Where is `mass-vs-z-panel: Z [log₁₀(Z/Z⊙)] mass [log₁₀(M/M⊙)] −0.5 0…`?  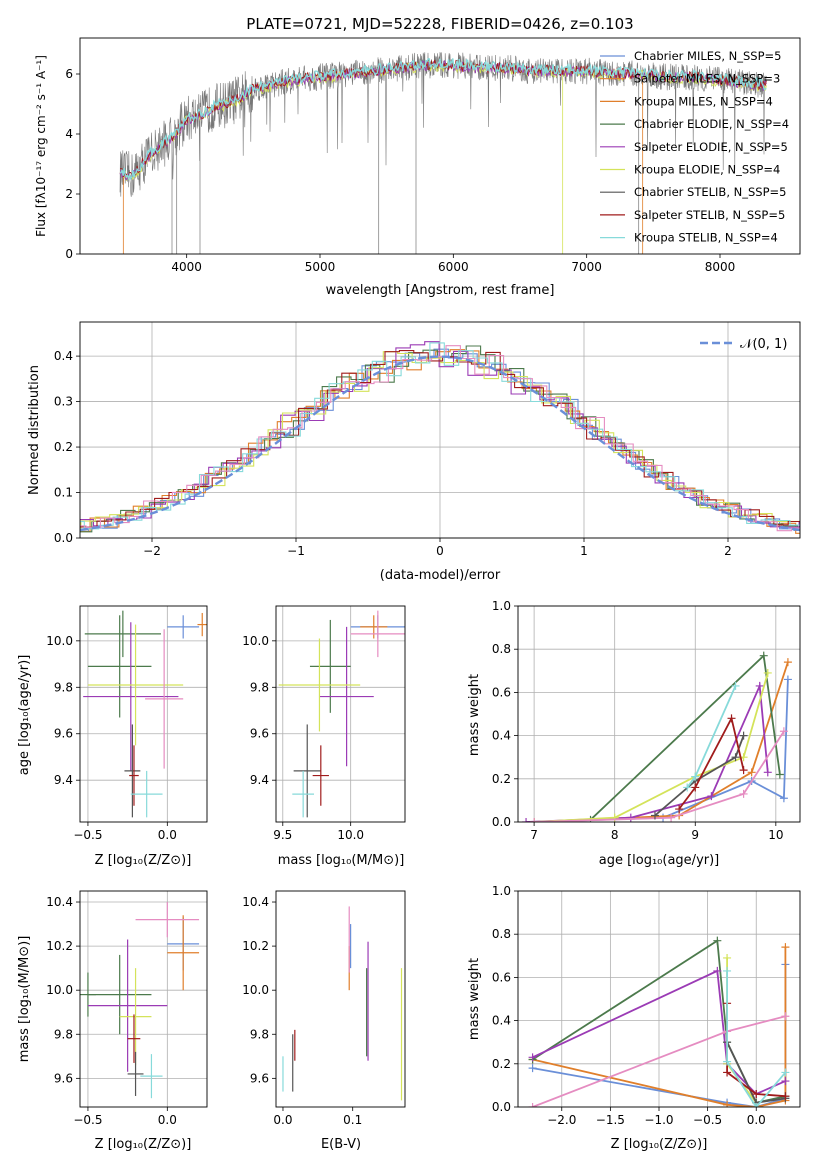
mass-vs-z-panel: Z [log₁₀(Z/Z⊙)] mass [log₁₀(M/M⊙)] −0.5 0… is located at coordinates (112, 1021).